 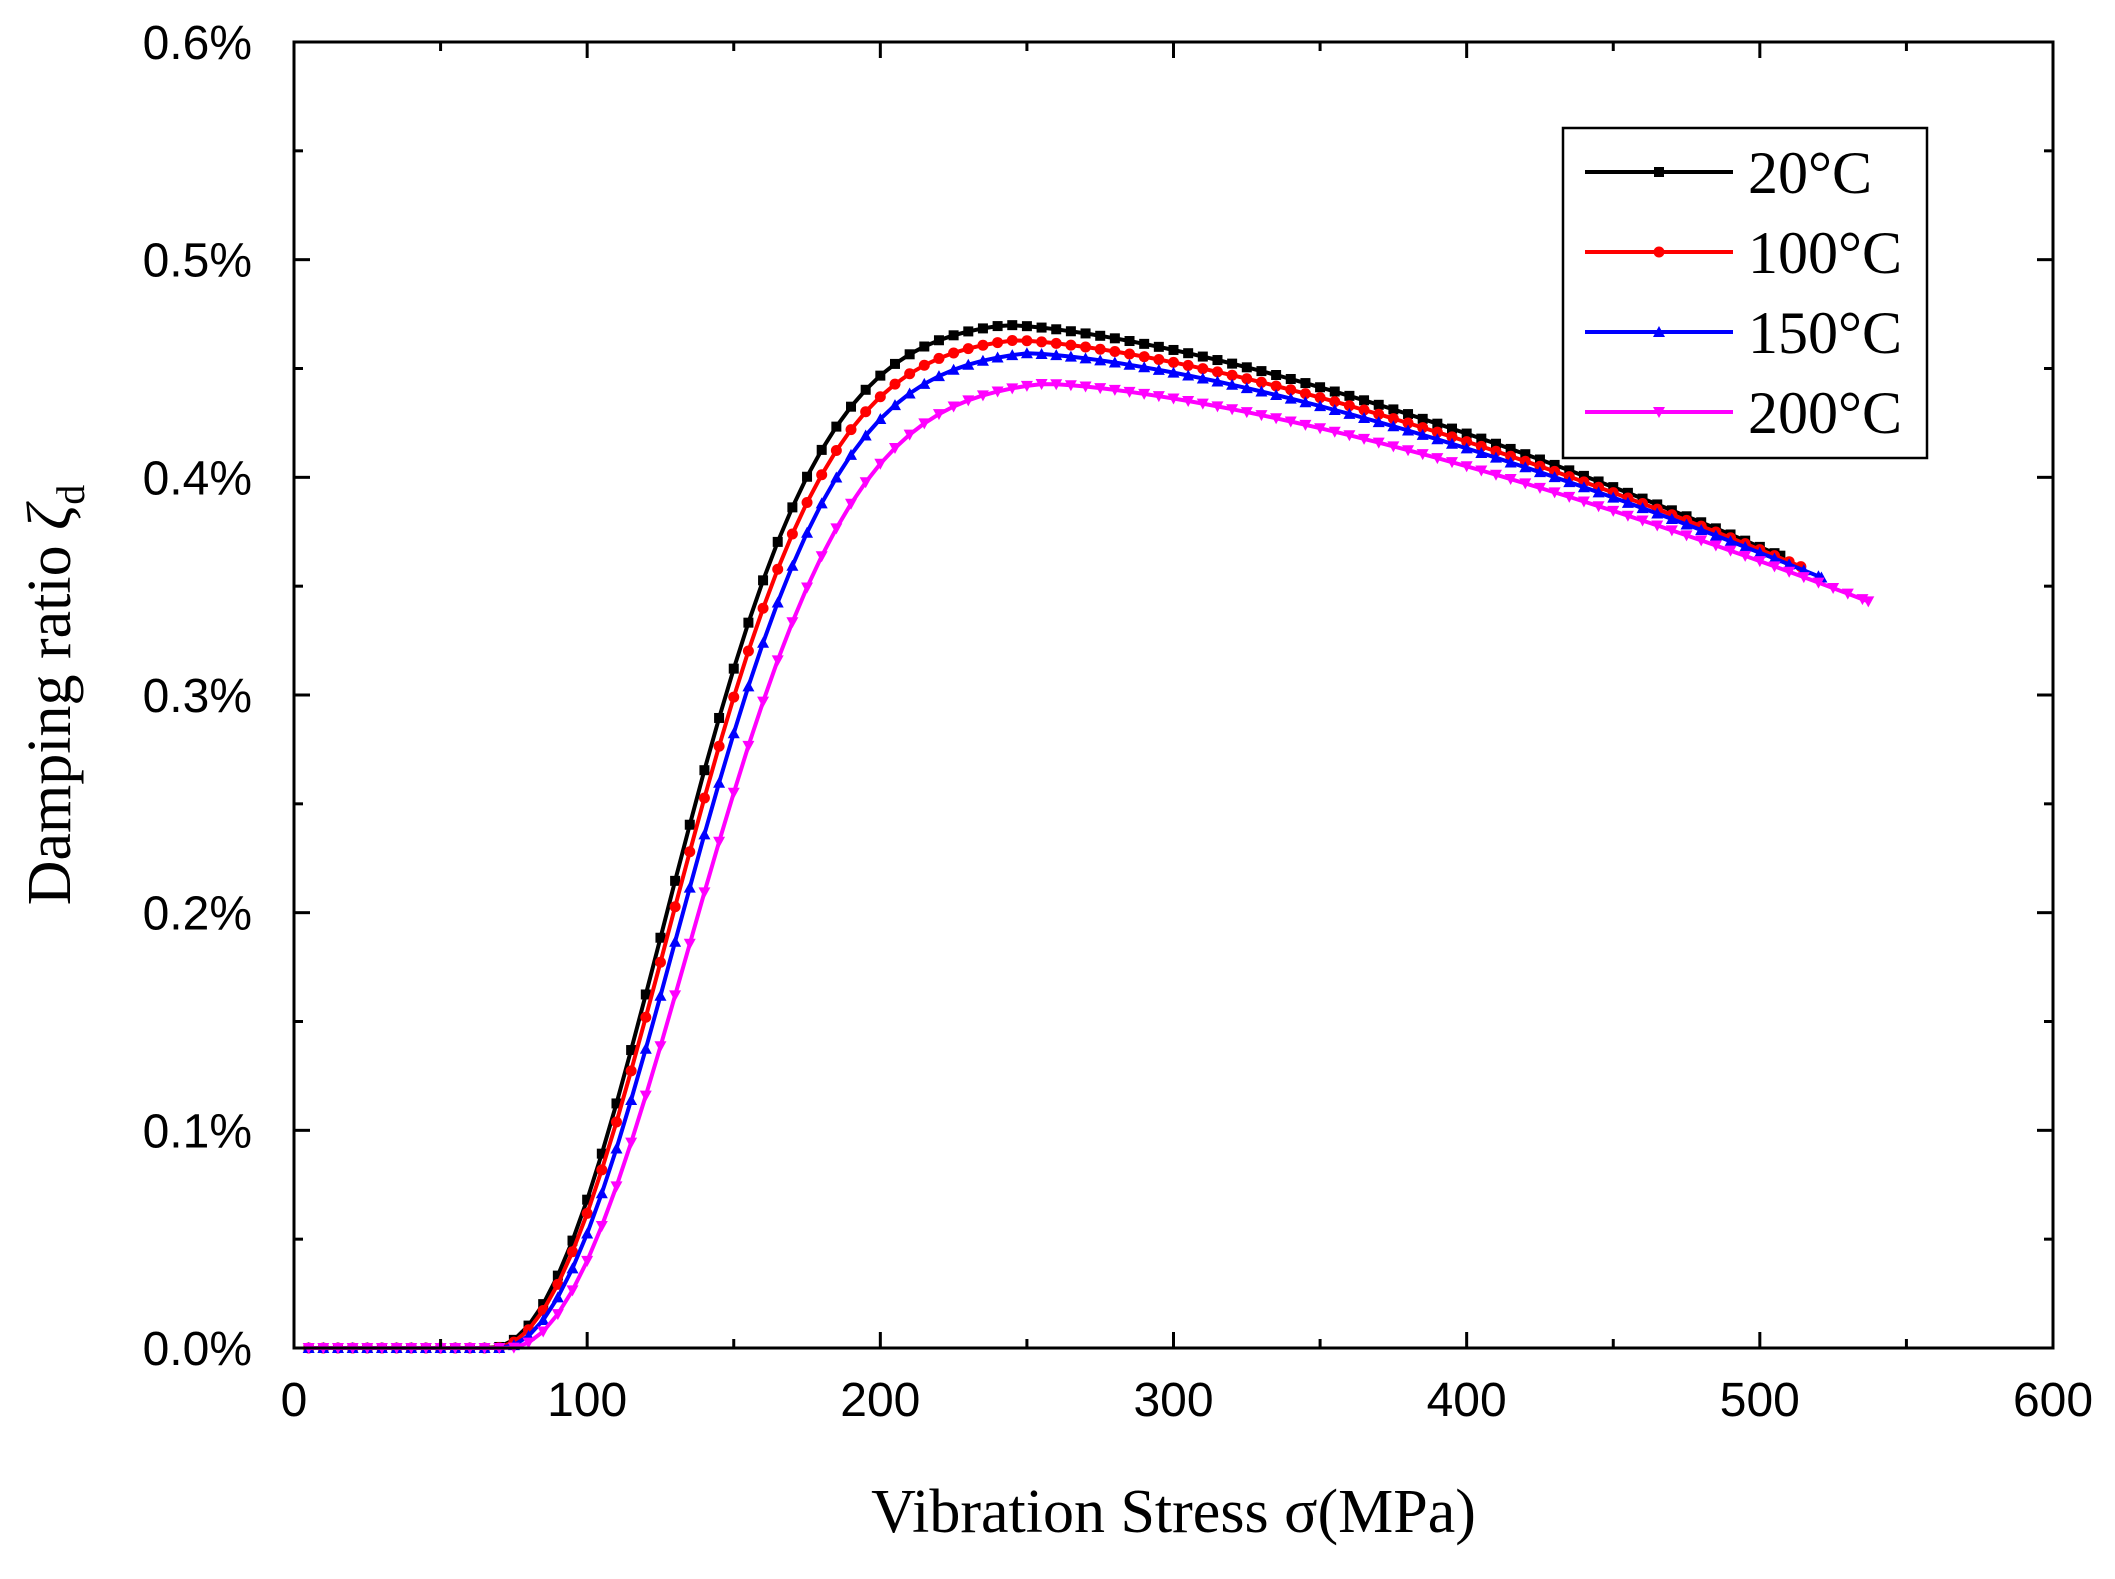 What do you see at coordinates (1825, 333) in the screenshot?
I see `legend-label: 150°C` at bounding box center [1825, 333].